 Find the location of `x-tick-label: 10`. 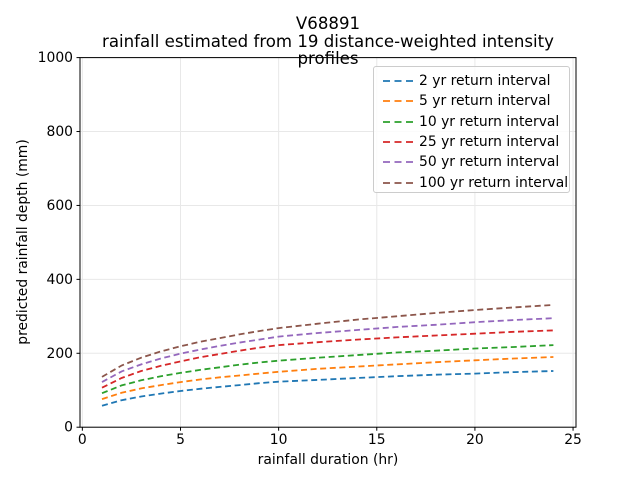

x-tick-label: 10 is located at coordinates (279, 440).